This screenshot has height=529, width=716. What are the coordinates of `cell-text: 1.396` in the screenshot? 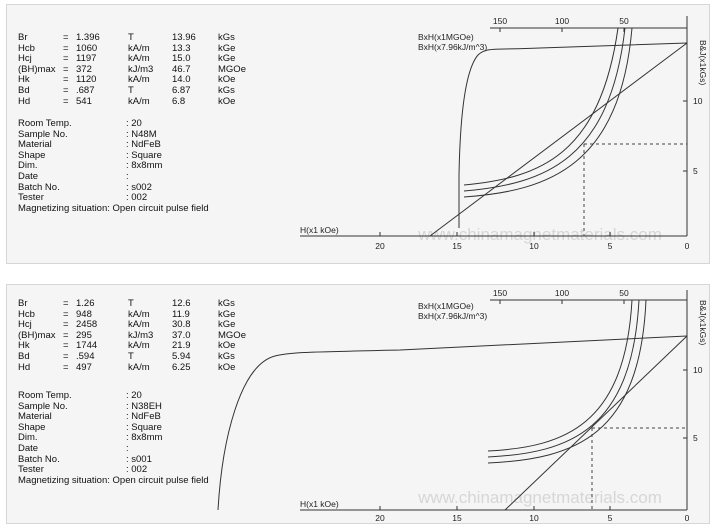 It's located at (88, 37).